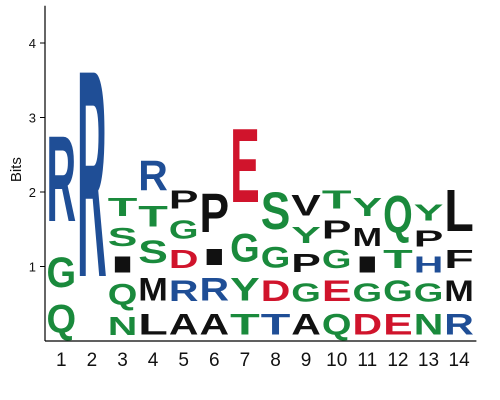  I want to click on x-tick-label: 10, so click(336, 360).